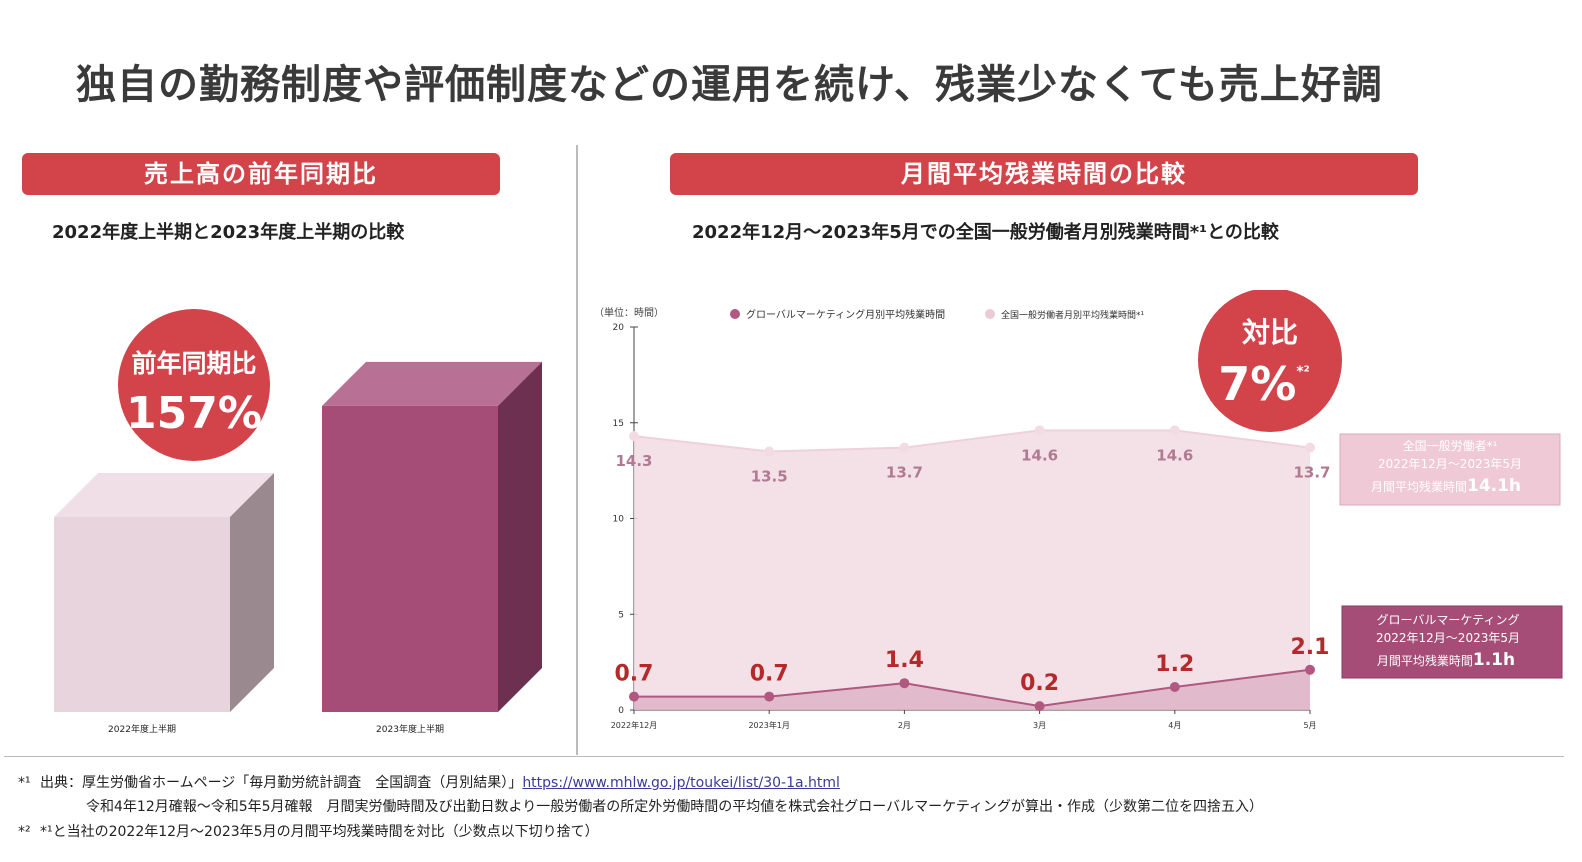  Describe the element at coordinates (904, 725) in the screenshot. I see `x-tick-label: 2月` at that location.